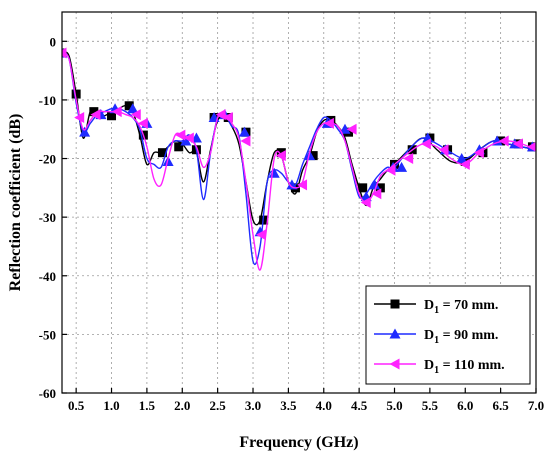  What do you see at coordinates (15, 203) in the screenshot?
I see `y-axis-label: Reflection coefficient (dB)` at bounding box center [15, 203].